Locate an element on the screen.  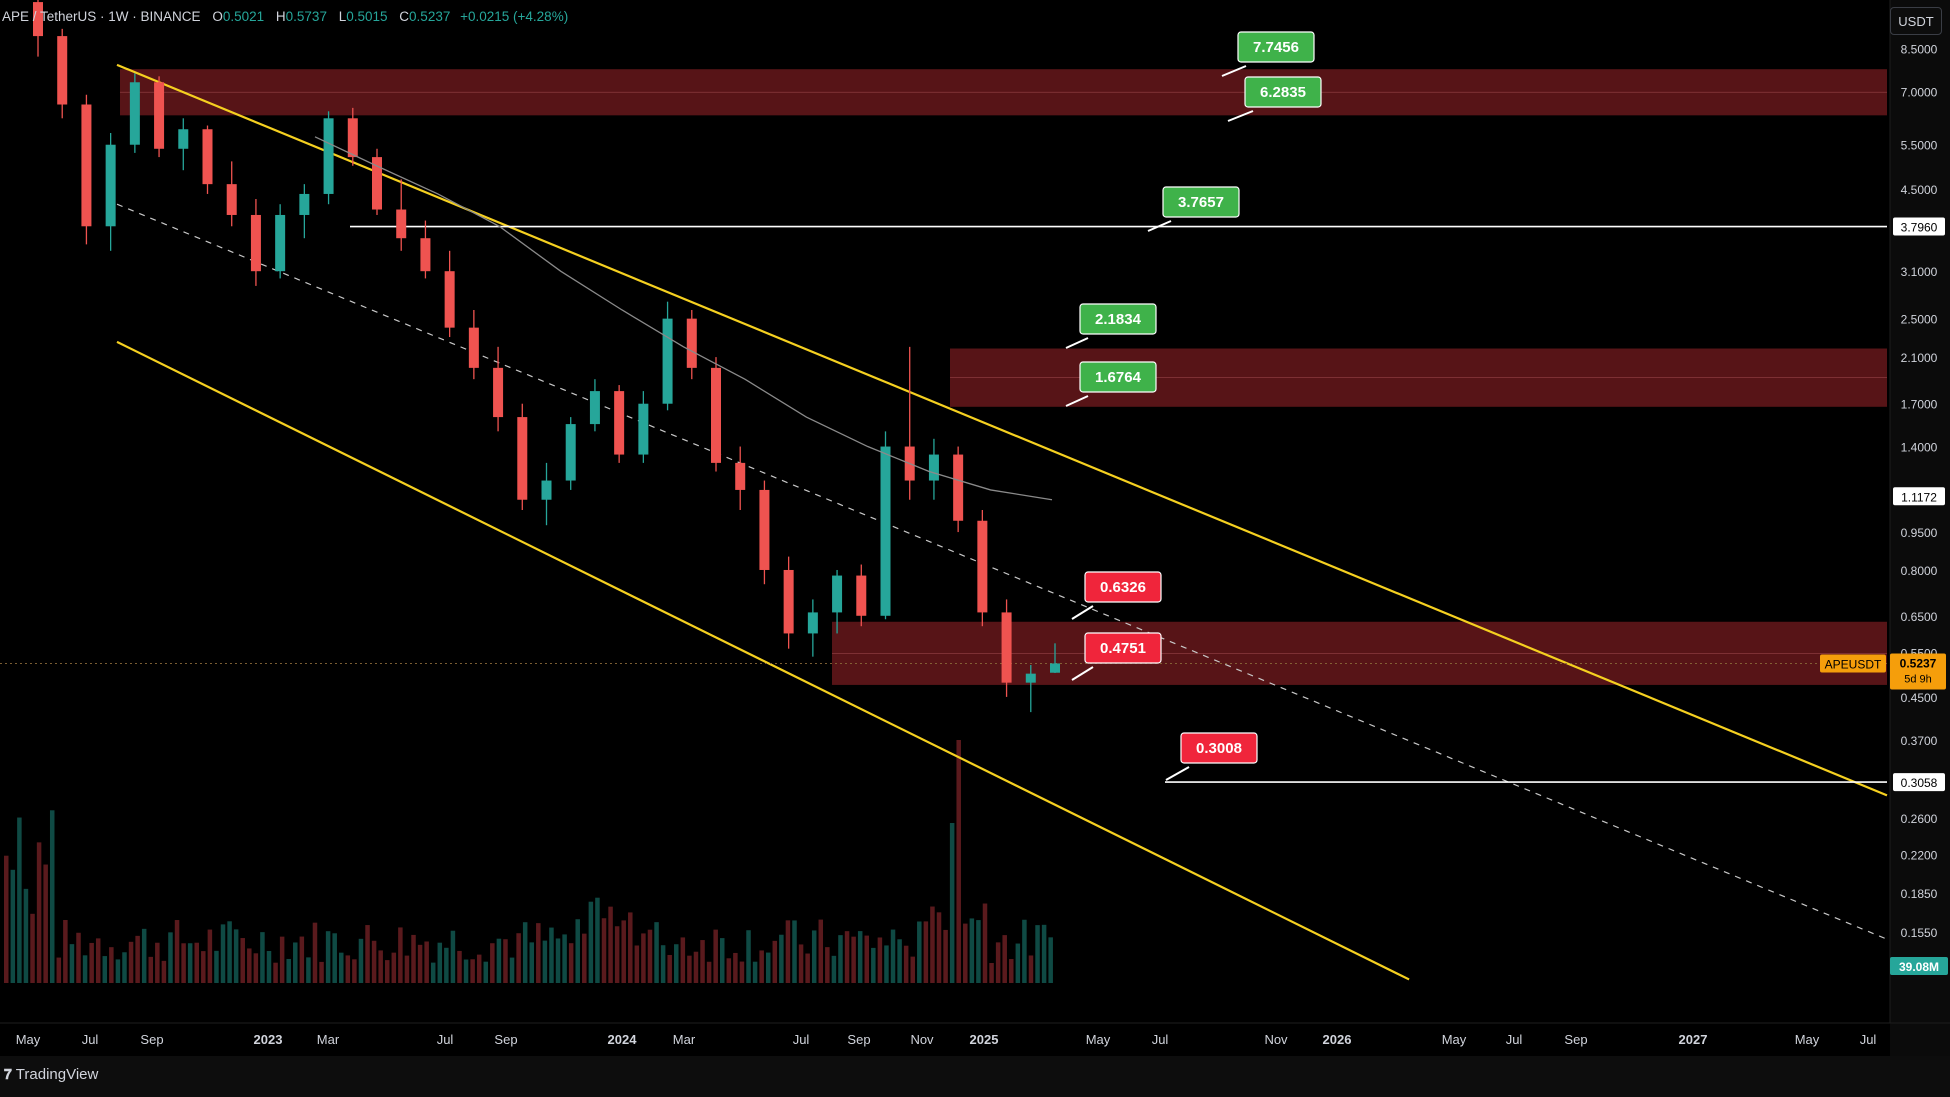
callout-label: 0.4751 is located at coordinates (1123, 648).